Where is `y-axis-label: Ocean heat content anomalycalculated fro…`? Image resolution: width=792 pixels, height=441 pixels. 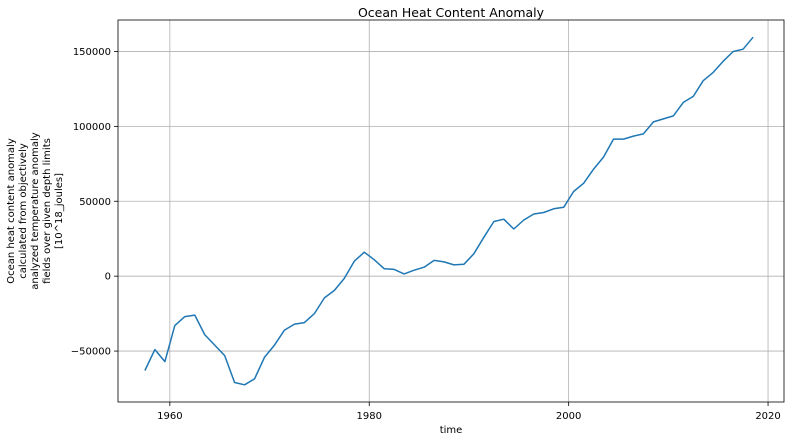
y-axis-label: Ocean heat content anomalycalculated fro… is located at coordinates (35, 210).